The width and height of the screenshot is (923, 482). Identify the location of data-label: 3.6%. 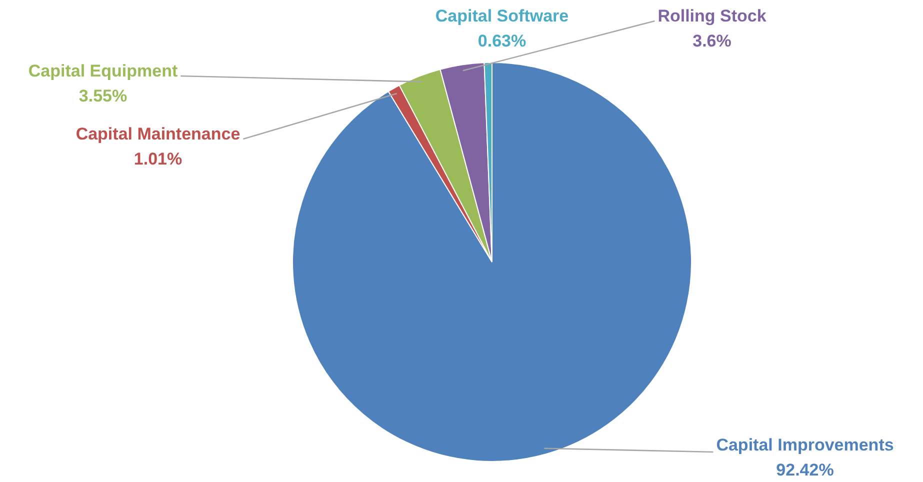
(712, 41).